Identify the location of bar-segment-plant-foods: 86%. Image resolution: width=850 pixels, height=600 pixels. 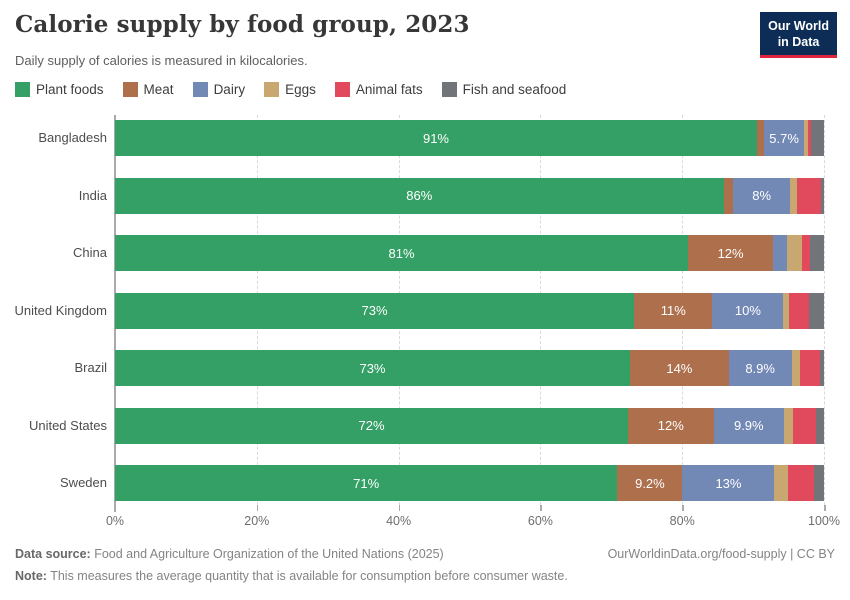
(419, 195).